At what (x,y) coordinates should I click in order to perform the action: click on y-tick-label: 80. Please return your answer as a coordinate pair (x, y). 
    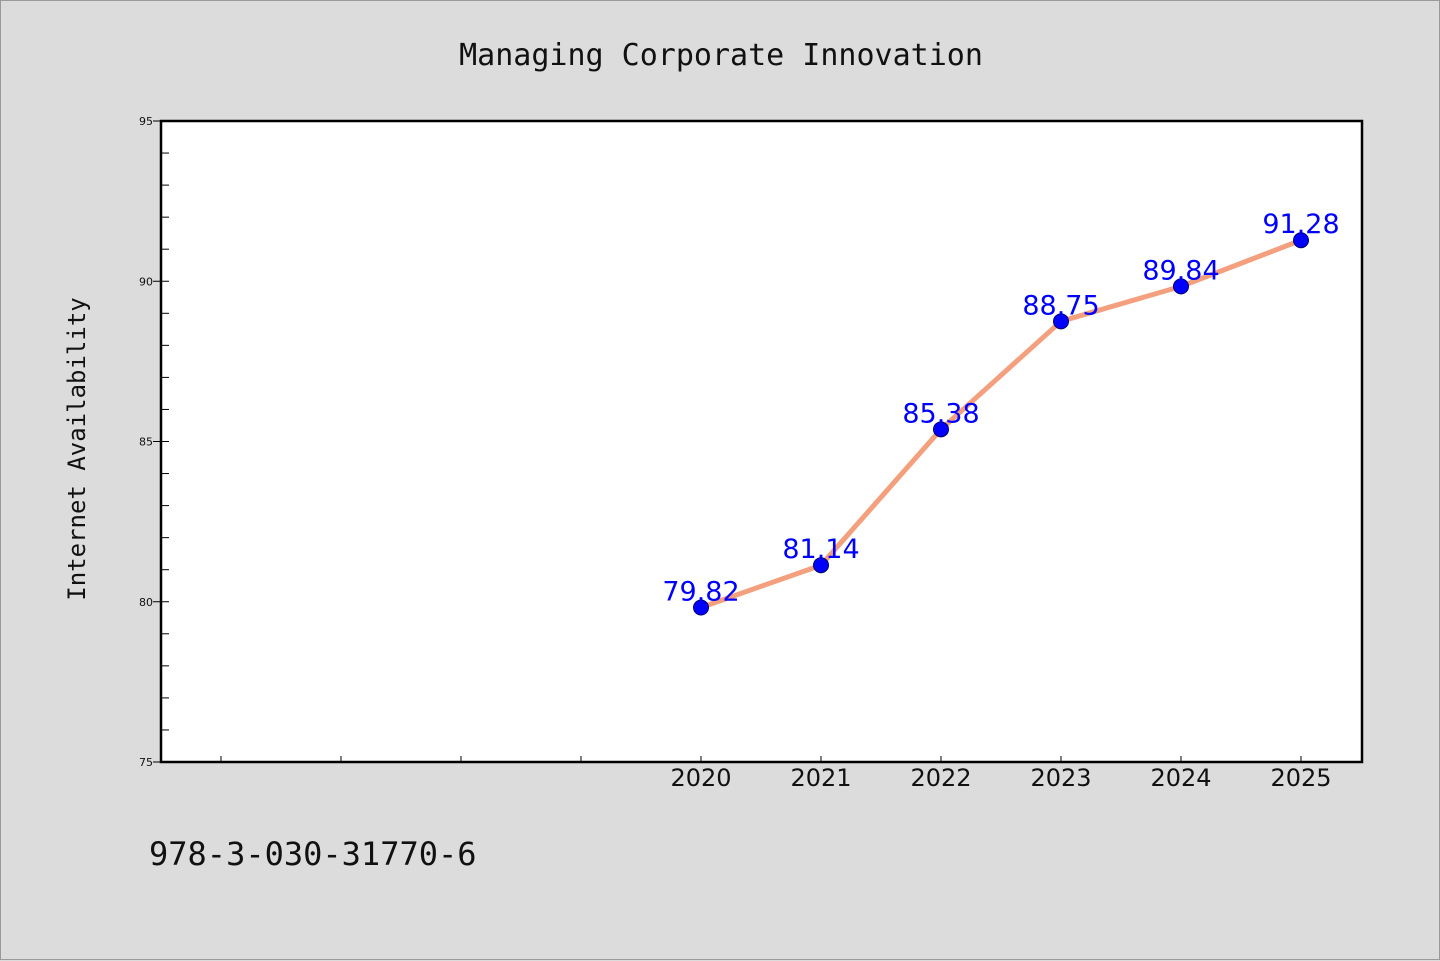
    Looking at the image, I should click on (146, 602).